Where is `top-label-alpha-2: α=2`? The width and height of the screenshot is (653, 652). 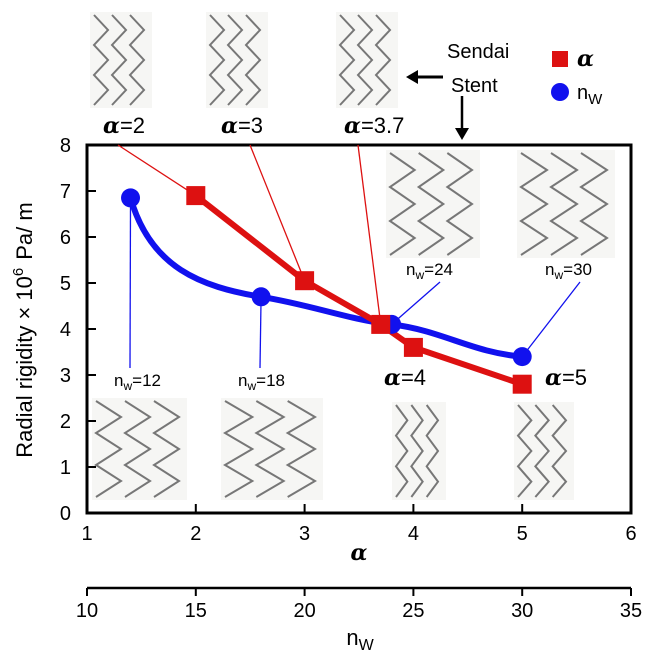 top-label-alpha-2: α=2 is located at coordinates (124, 126).